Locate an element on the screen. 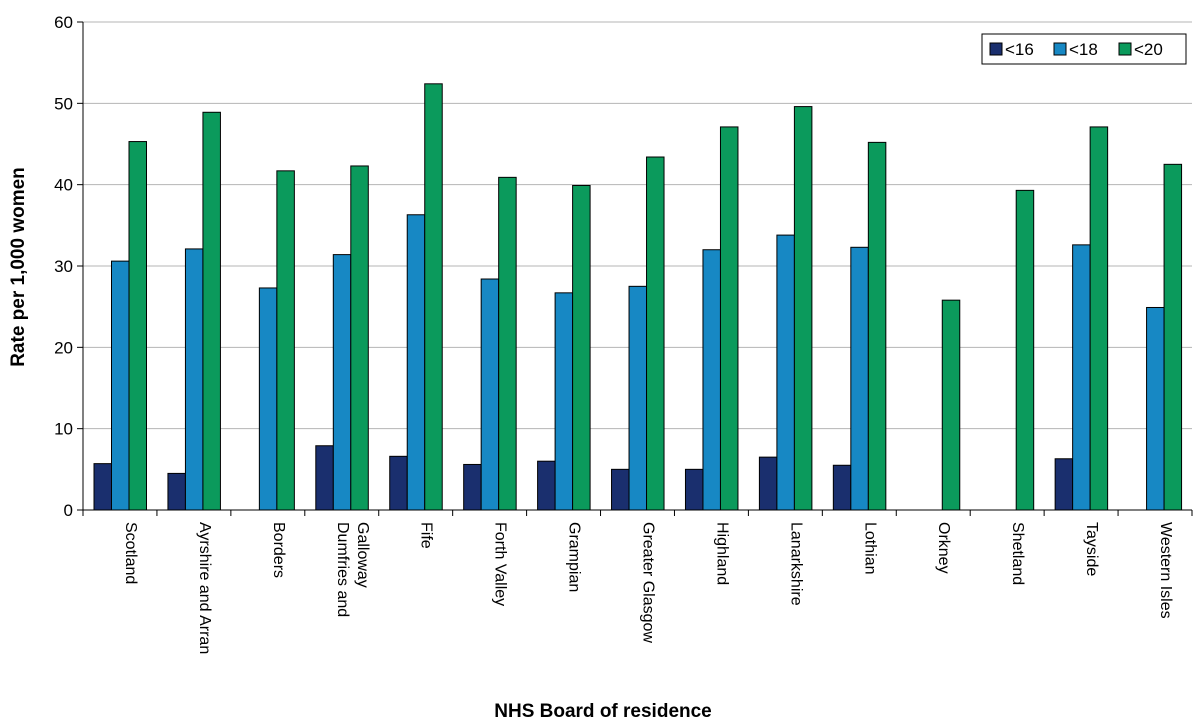 The image size is (1195, 720). bar-<18-Borders is located at coordinates (268, 399).